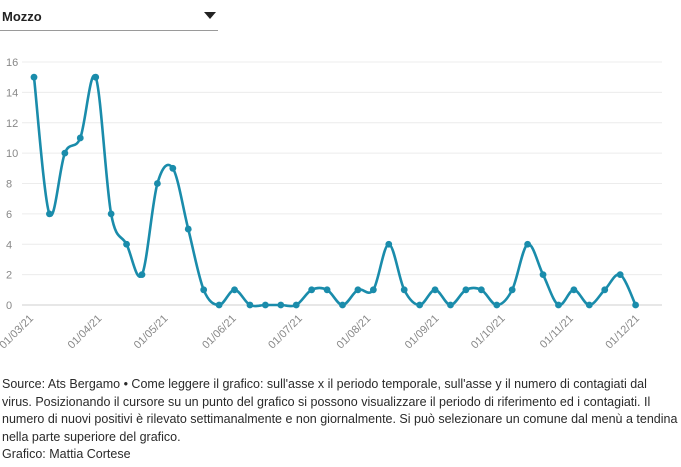 The height and width of the screenshot is (467, 681). What do you see at coordinates (12, 63) in the screenshot?
I see `y-tick-label: 16` at bounding box center [12, 63].